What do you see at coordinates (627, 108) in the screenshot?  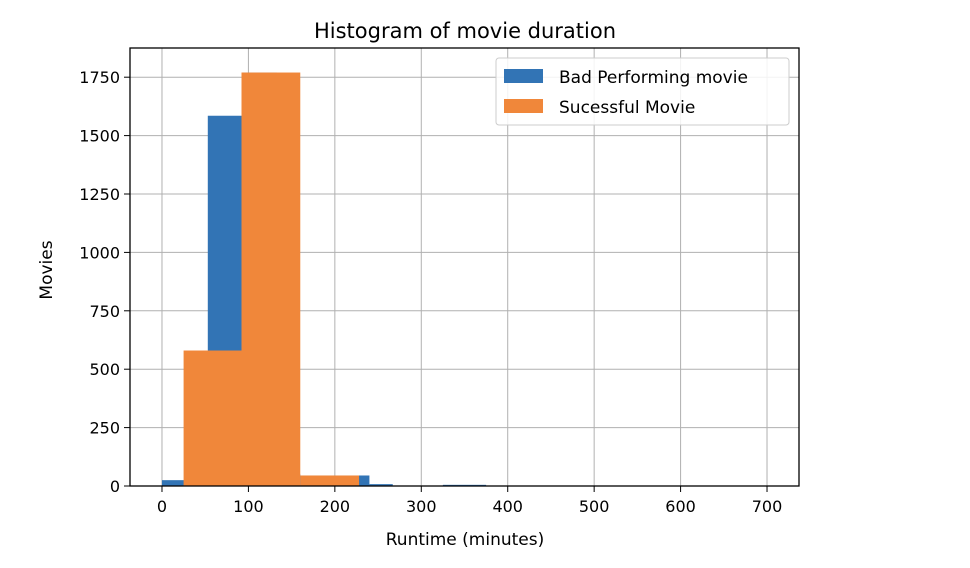 I see `legend-label-successful: Sucessful Movie` at bounding box center [627, 108].